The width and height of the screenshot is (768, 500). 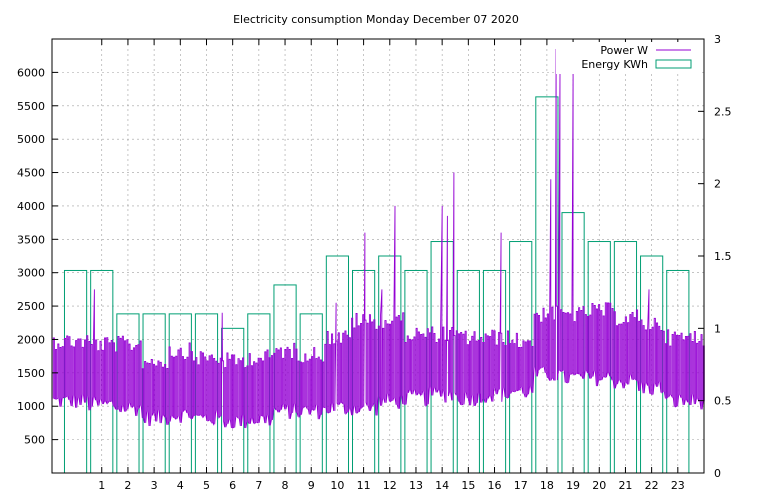 I want to click on legend-energy-swatch, so click(x=673, y=64).